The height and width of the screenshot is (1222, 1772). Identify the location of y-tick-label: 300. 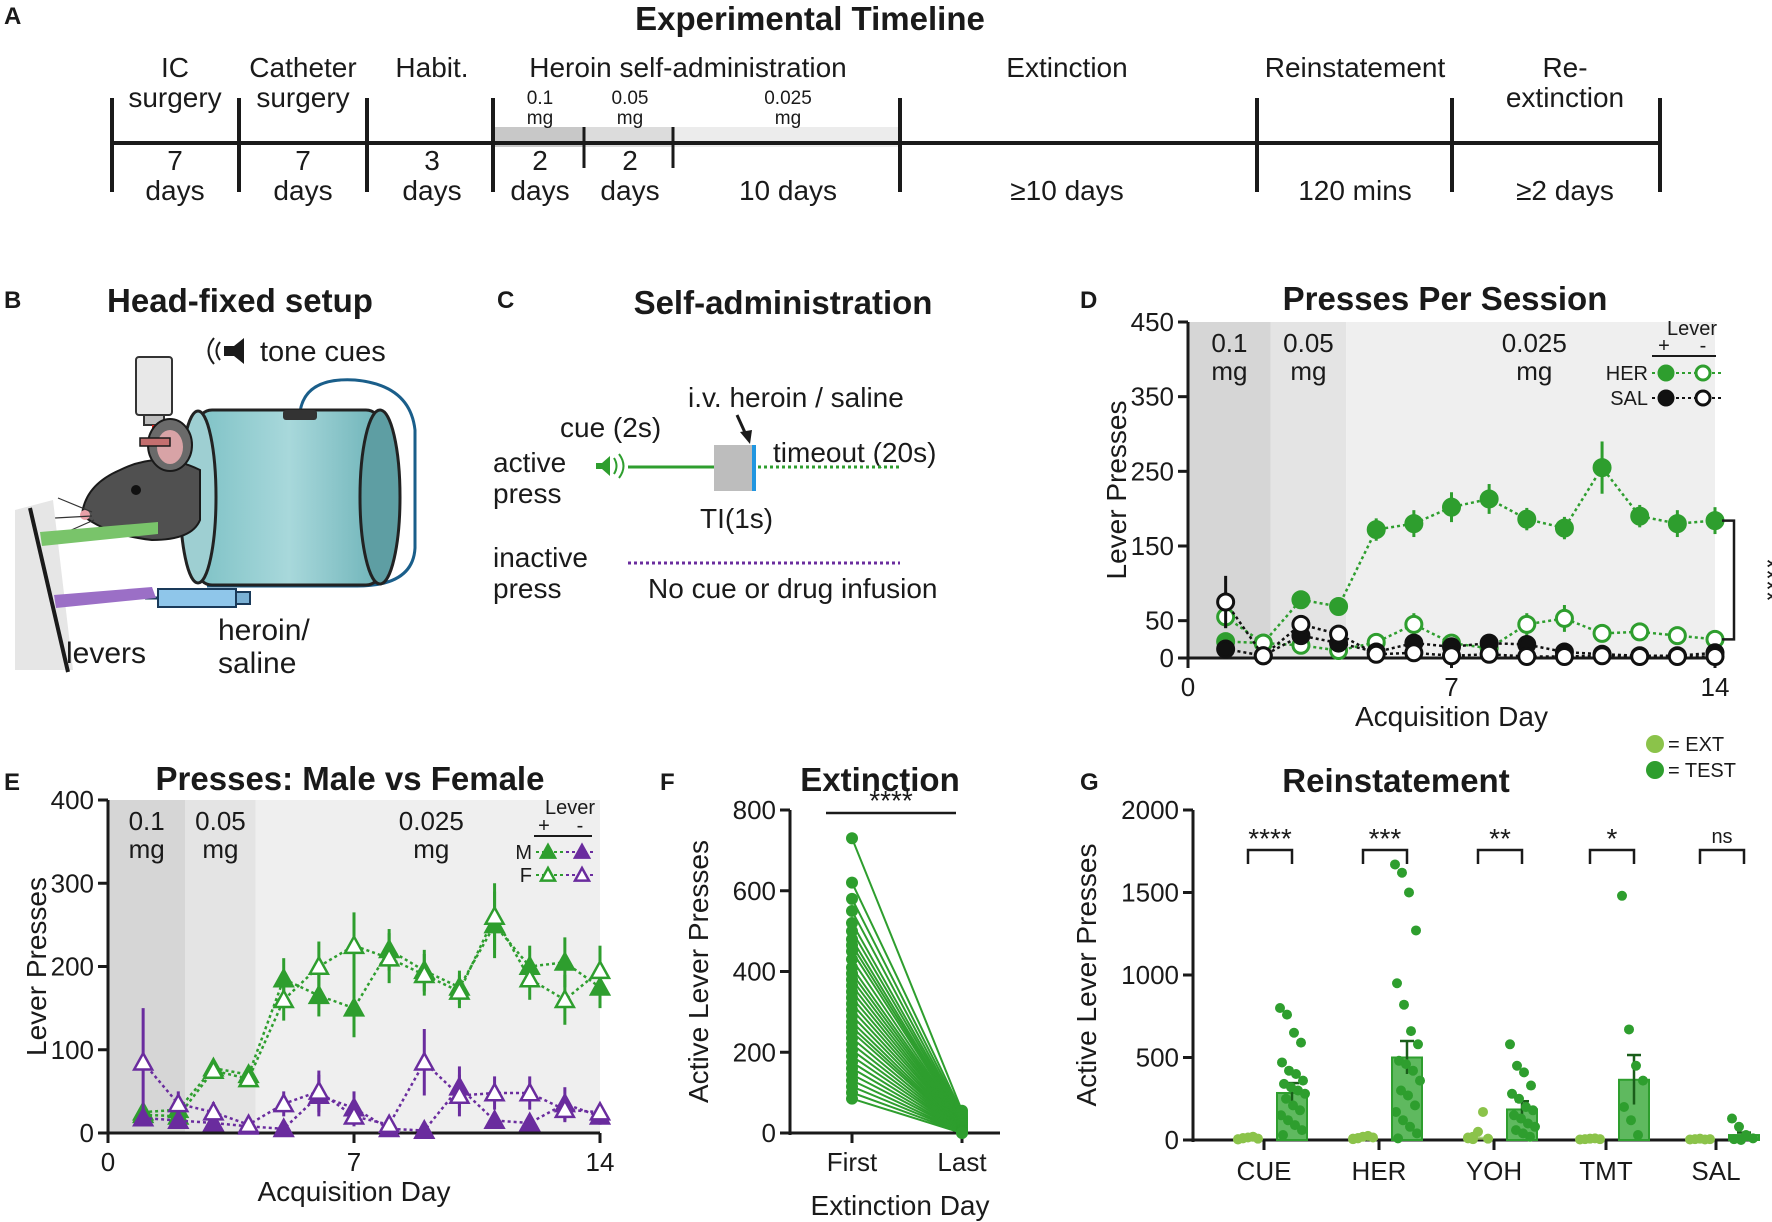
(72, 883).